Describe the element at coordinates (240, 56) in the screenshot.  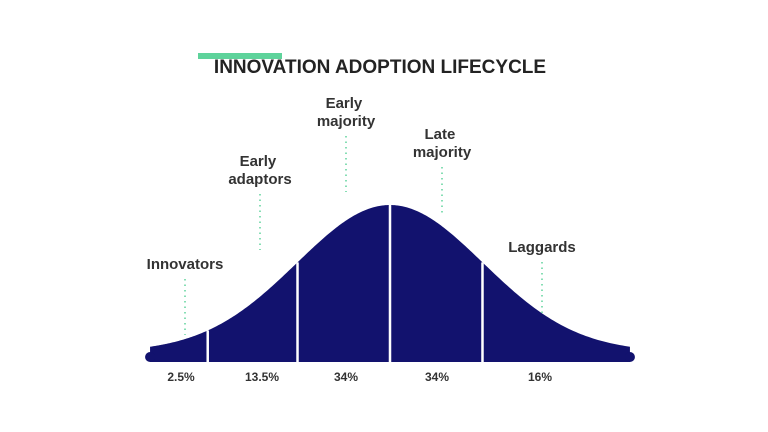
I see `title-accent` at that location.